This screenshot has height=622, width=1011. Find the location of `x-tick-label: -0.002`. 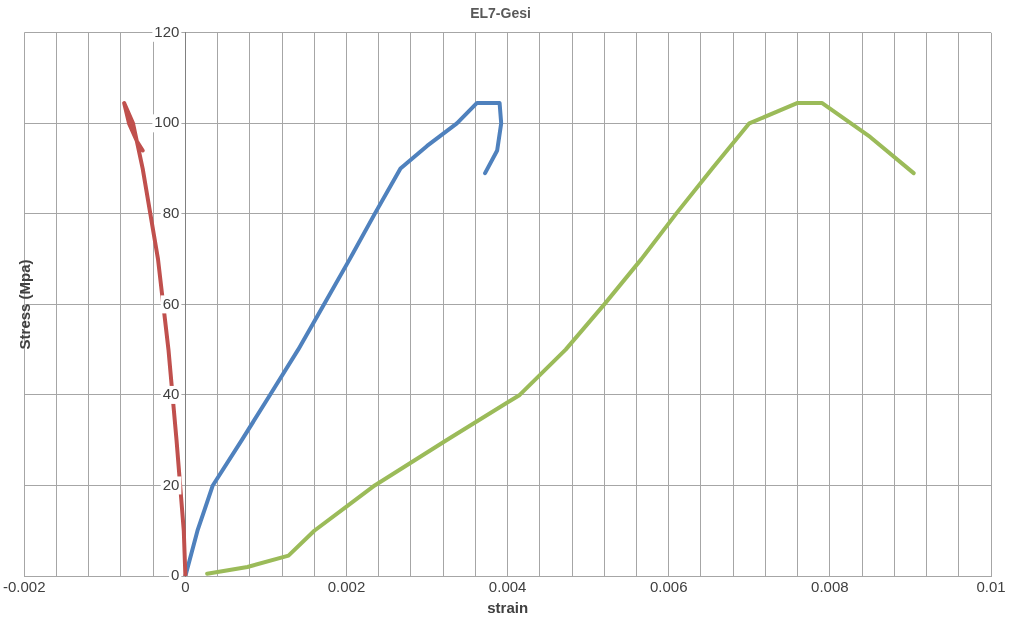

x-tick-label: -0.002 is located at coordinates (24, 587).